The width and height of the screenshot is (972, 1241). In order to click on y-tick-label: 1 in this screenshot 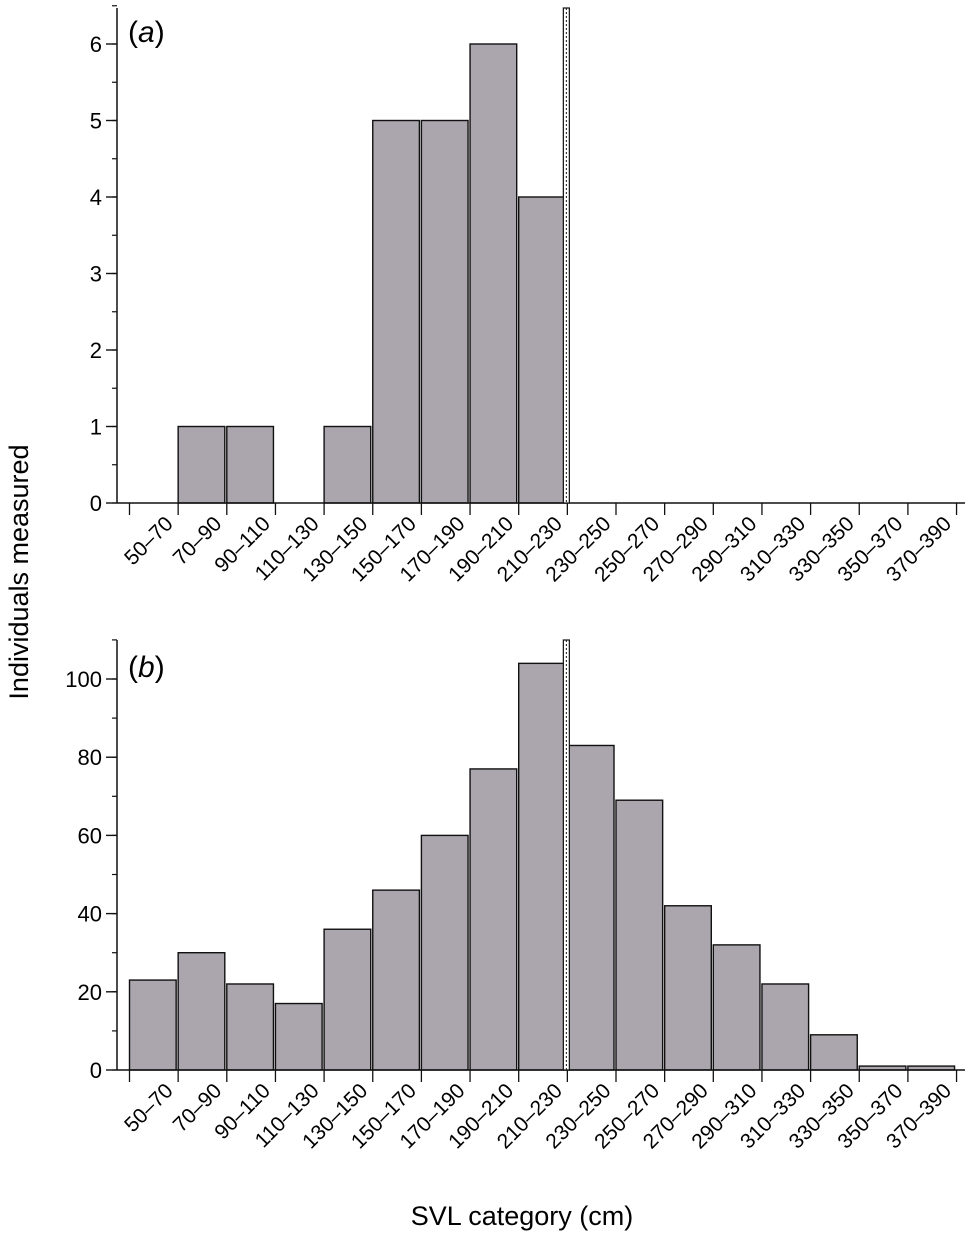, I will do `click(96, 427)`.